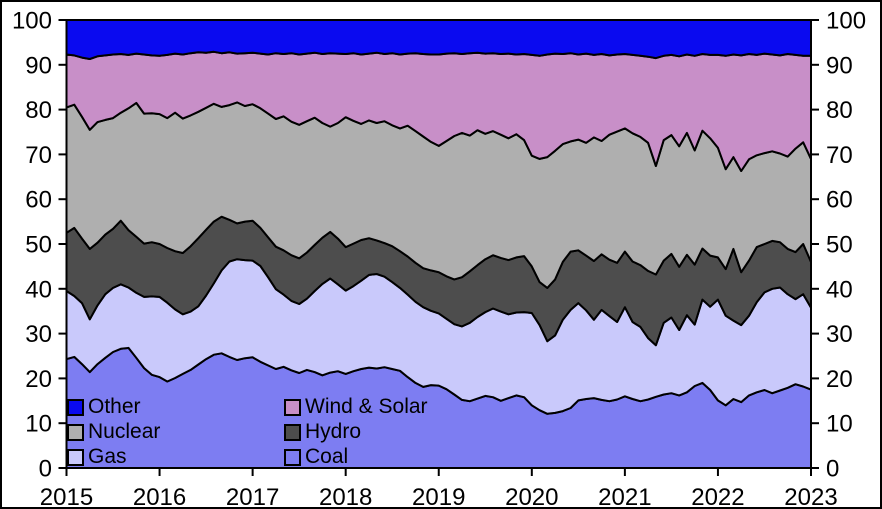 The height and width of the screenshot is (509, 882). Describe the element at coordinates (839, 379) in the screenshot. I see `y-axis-label-right-20: 20` at that location.